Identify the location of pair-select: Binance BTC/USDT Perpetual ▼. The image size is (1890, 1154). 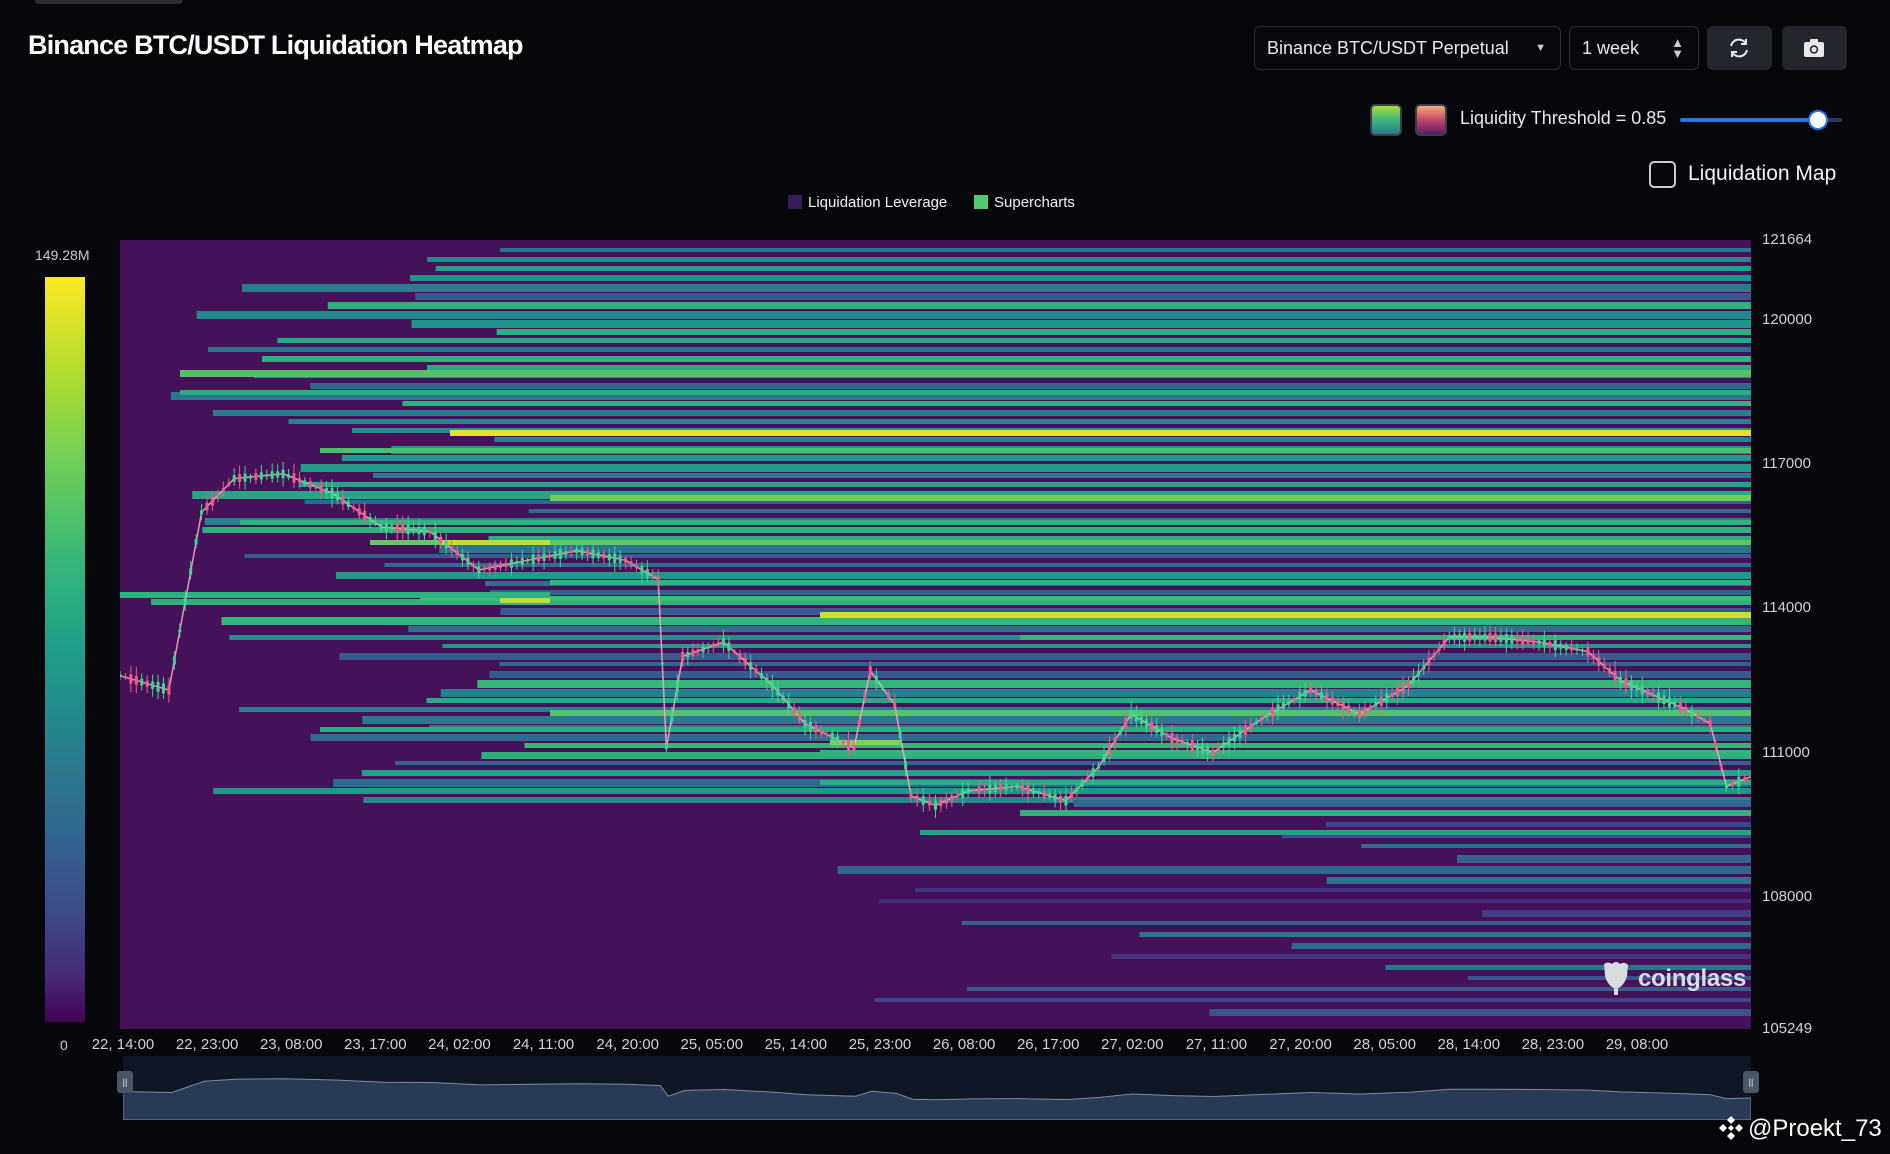
(1407, 48).